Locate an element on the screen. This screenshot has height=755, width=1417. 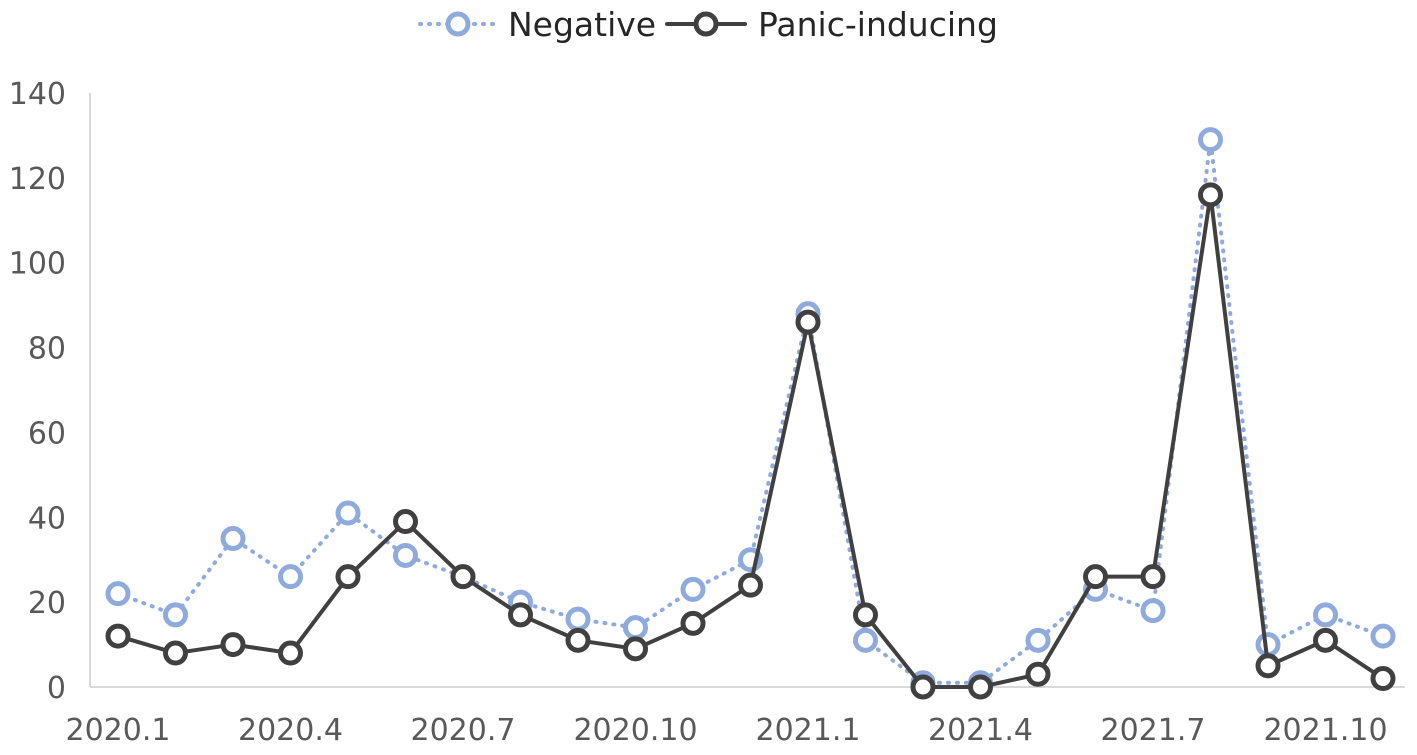
x-tick-label: 2020.4 is located at coordinates (290, 730).